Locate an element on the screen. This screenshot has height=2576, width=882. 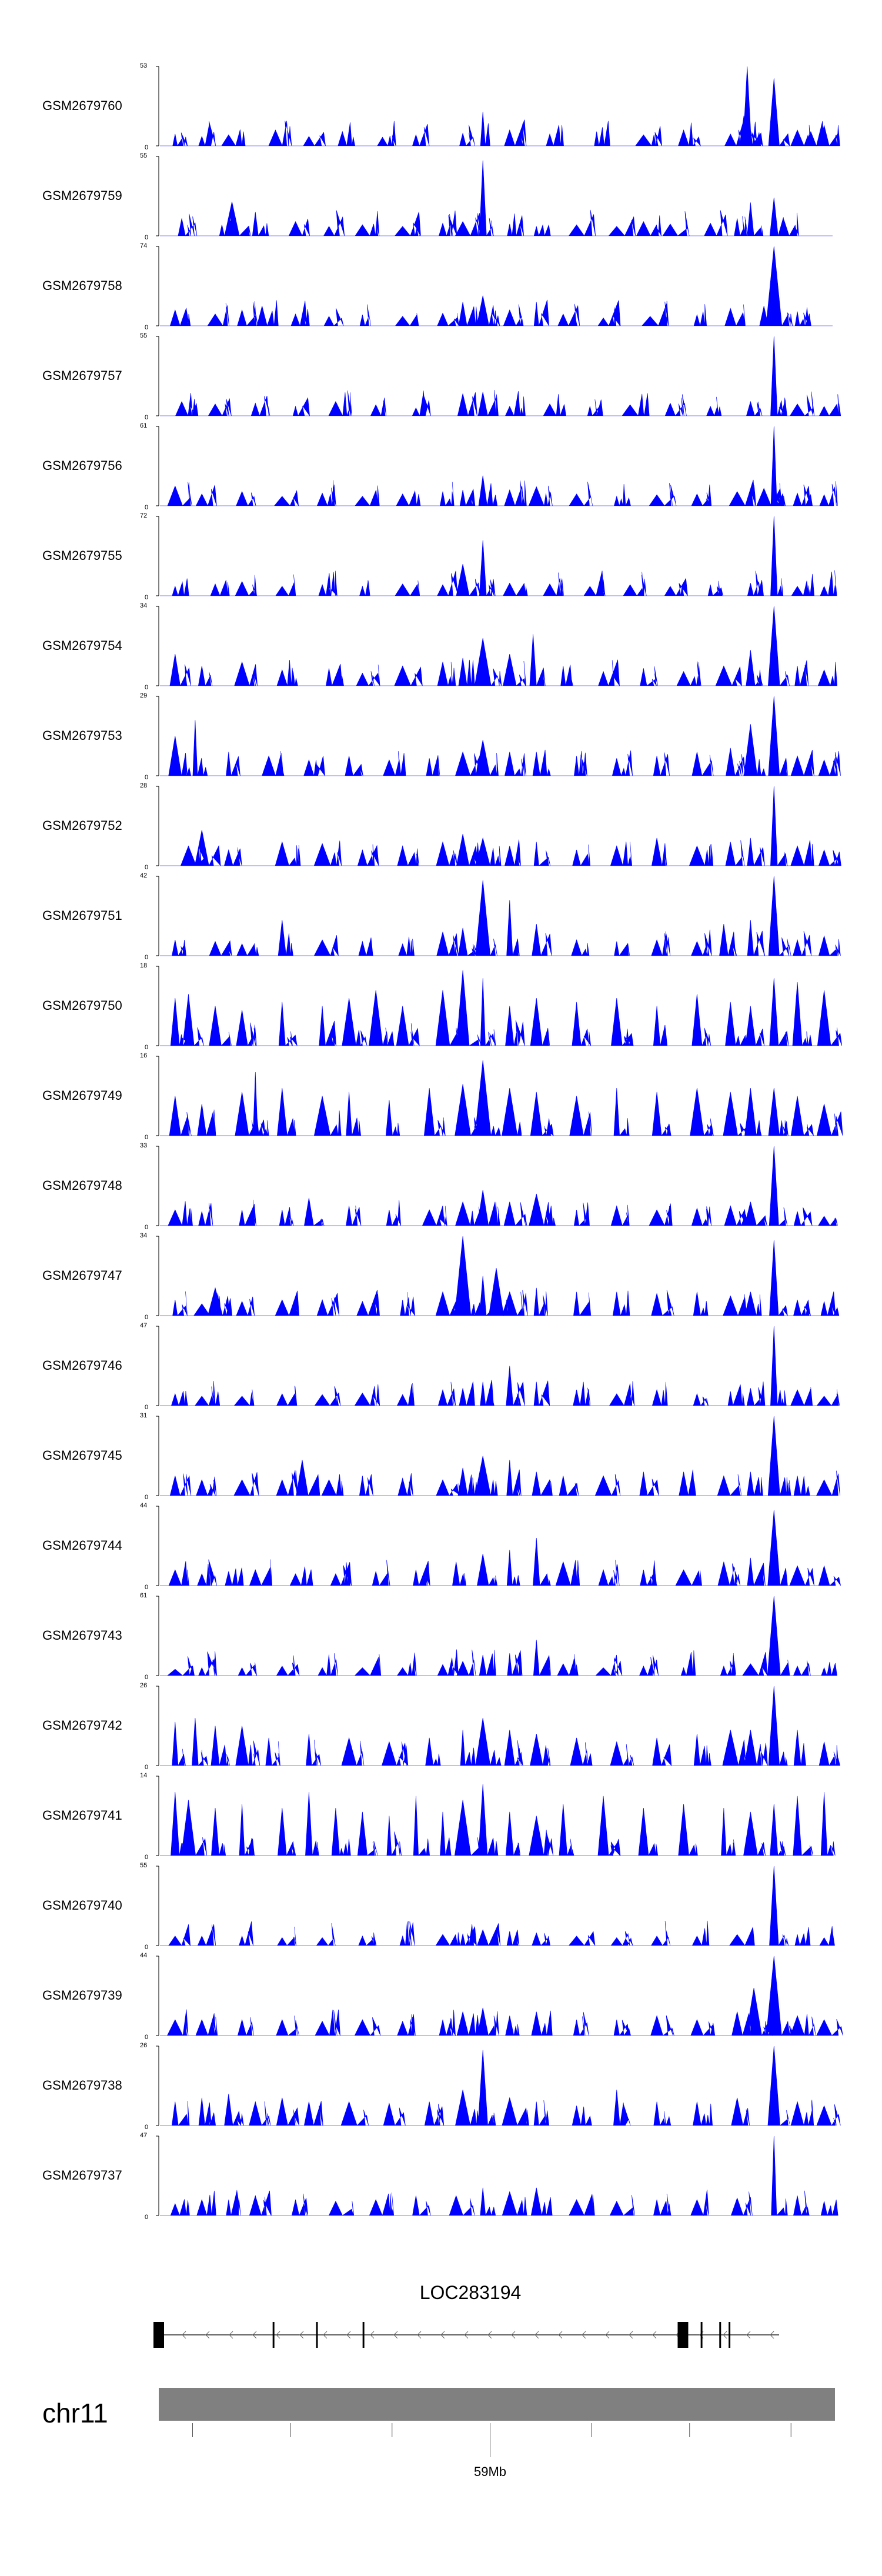
track-label: GSM2679749 is located at coordinates (82, 1095).